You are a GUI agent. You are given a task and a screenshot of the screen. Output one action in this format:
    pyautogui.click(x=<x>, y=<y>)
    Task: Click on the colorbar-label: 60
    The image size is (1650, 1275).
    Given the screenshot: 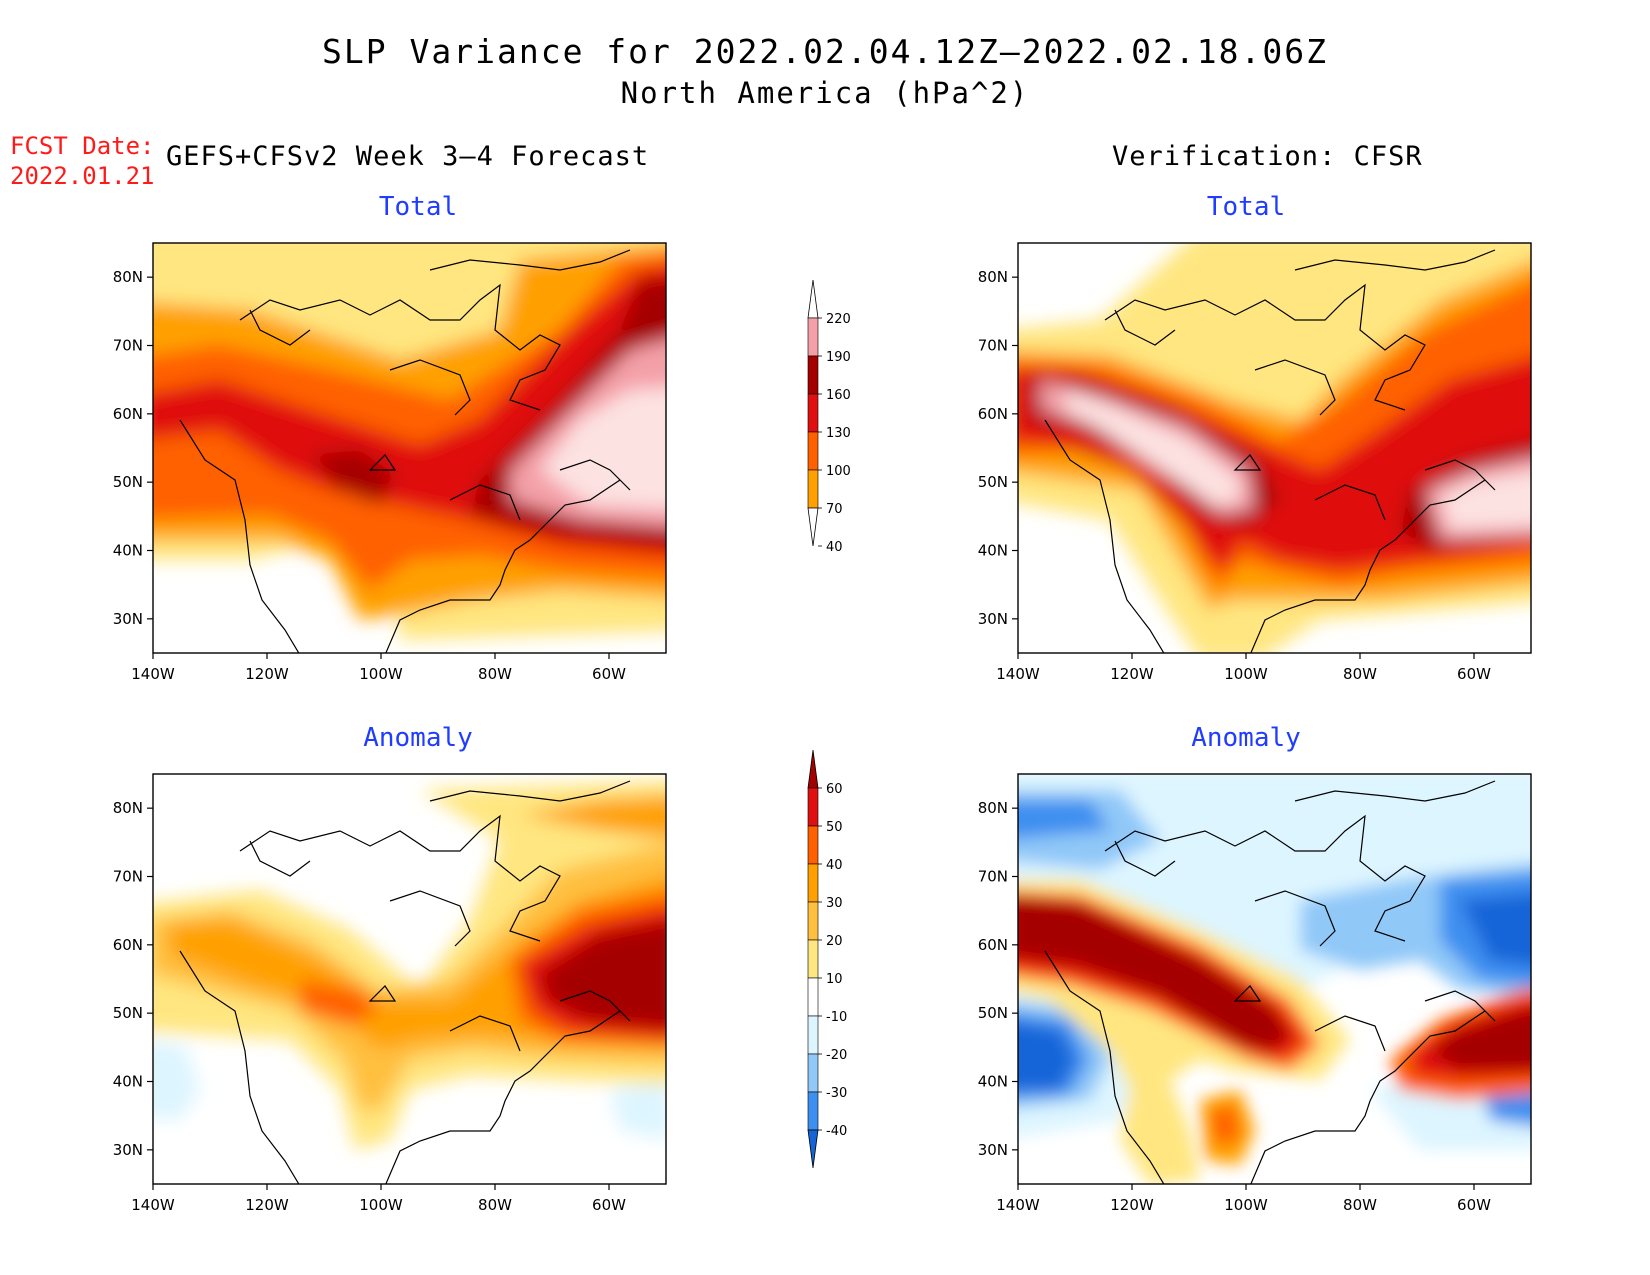 What is the action you would take?
    pyautogui.click(x=834, y=789)
    